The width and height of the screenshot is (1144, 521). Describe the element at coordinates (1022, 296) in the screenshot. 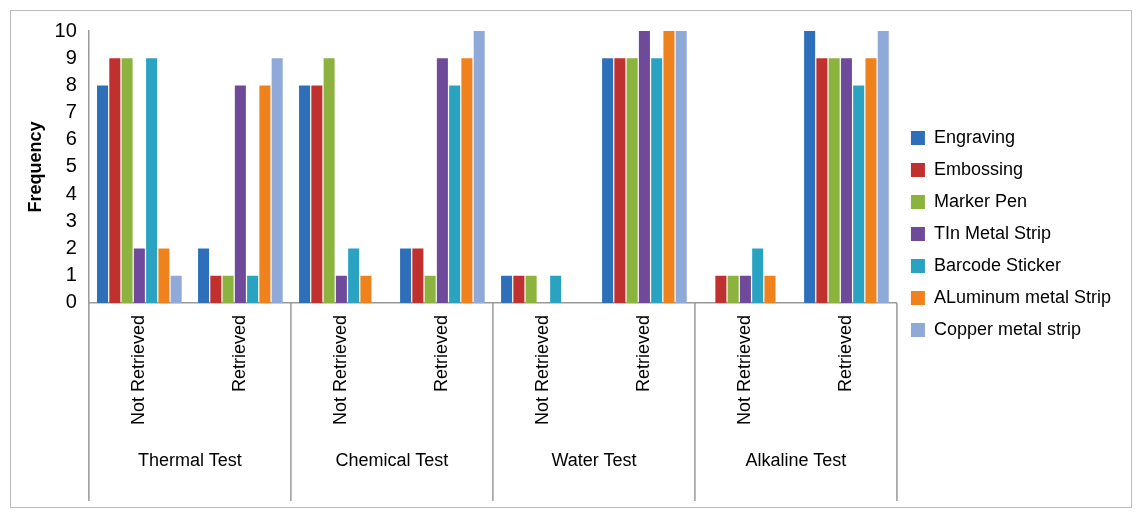

I see `legend-label: ALuminum metal Strip` at that location.